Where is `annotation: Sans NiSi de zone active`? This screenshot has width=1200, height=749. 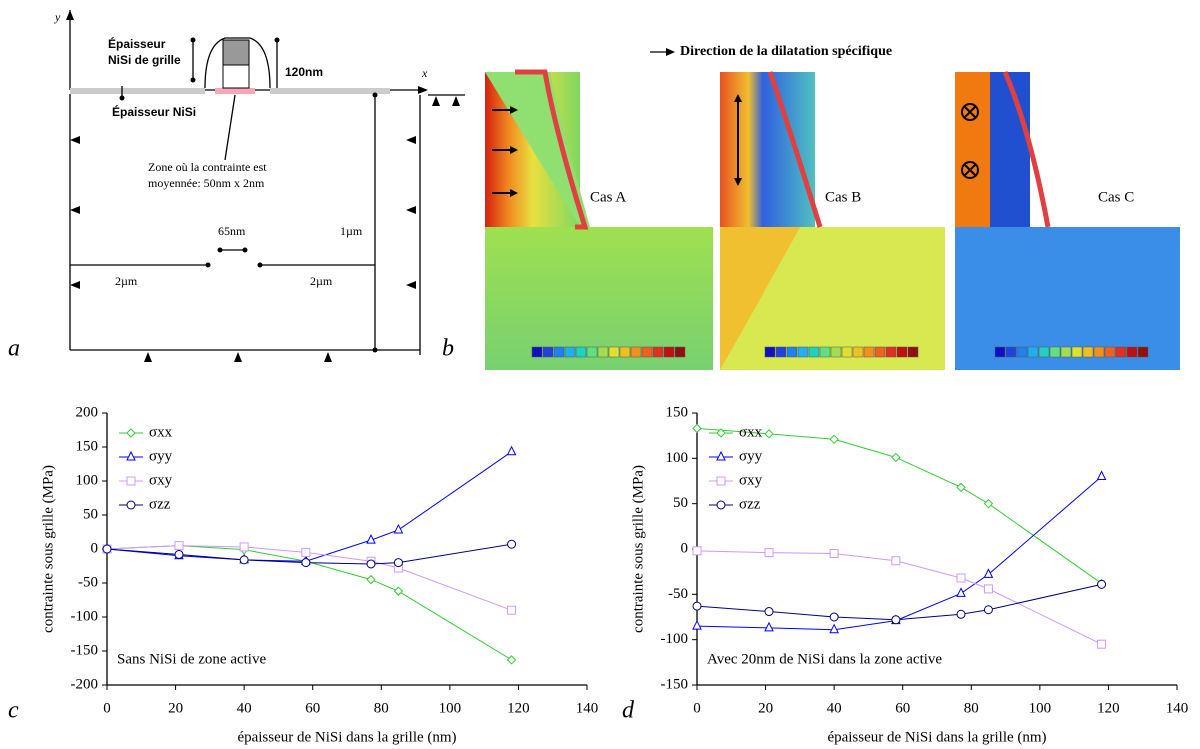 annotation: Sans NiSi de zone active is located at coordinates (191, 659).